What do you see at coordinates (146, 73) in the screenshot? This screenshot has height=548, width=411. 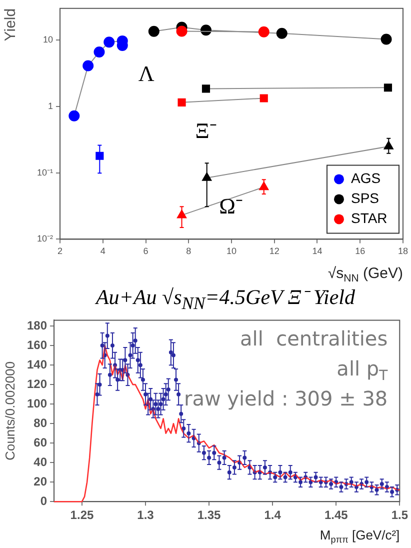 I see `annotation: Λ` at bounding box center [146, 73].